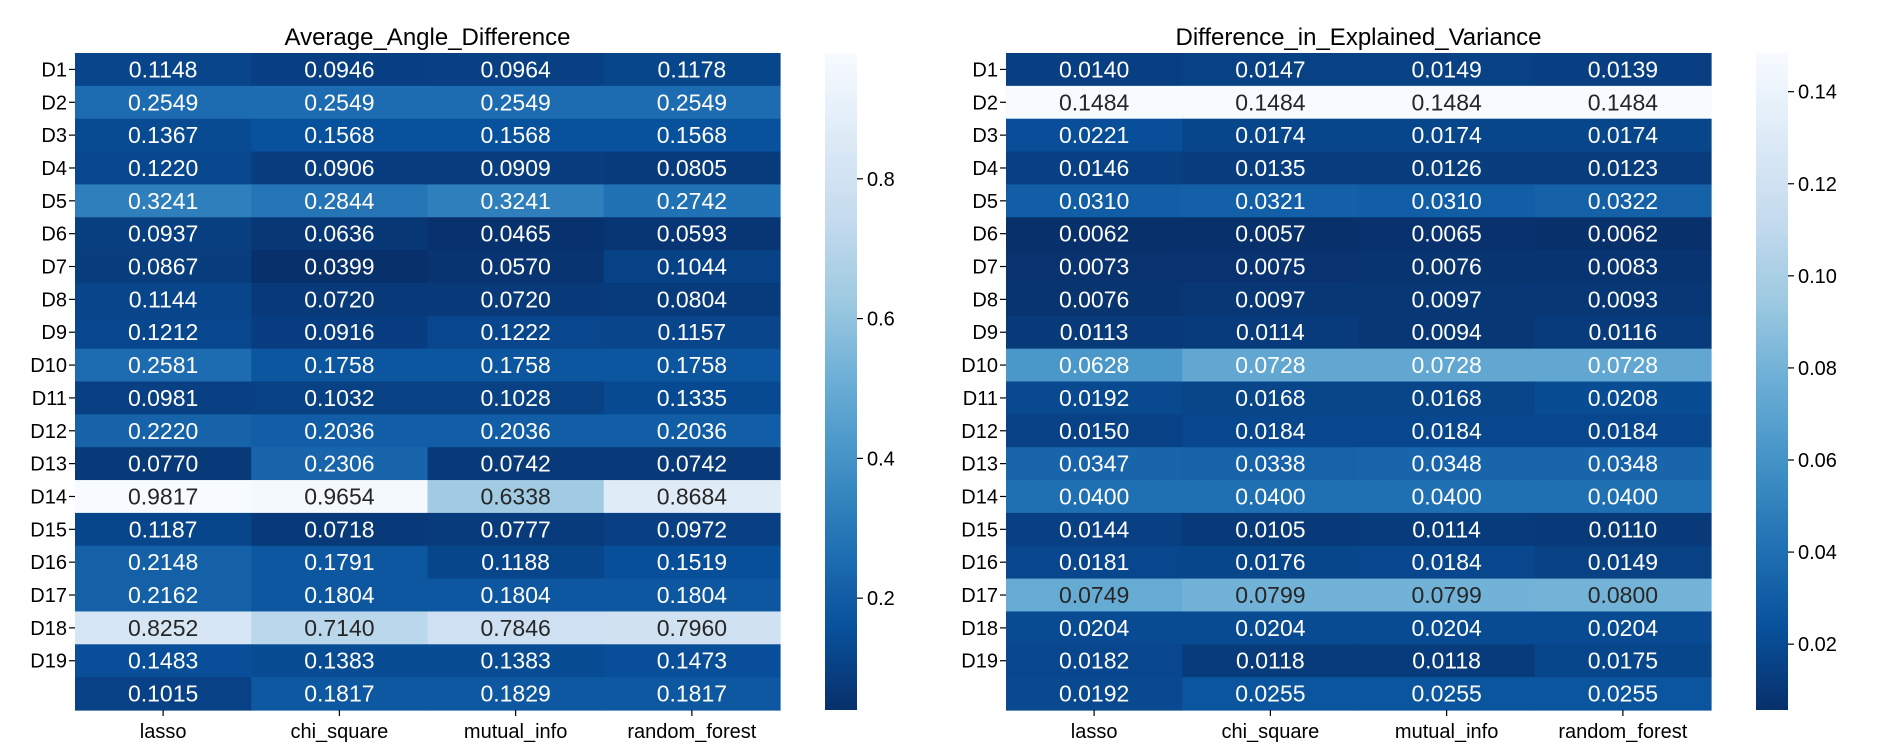 This screenshot has height=754, width=1884. What do you see at coordinates (1094, 69) in the screenshot?
I see `cell-value-label: 0.0140` at bounding box center [1094, 69].